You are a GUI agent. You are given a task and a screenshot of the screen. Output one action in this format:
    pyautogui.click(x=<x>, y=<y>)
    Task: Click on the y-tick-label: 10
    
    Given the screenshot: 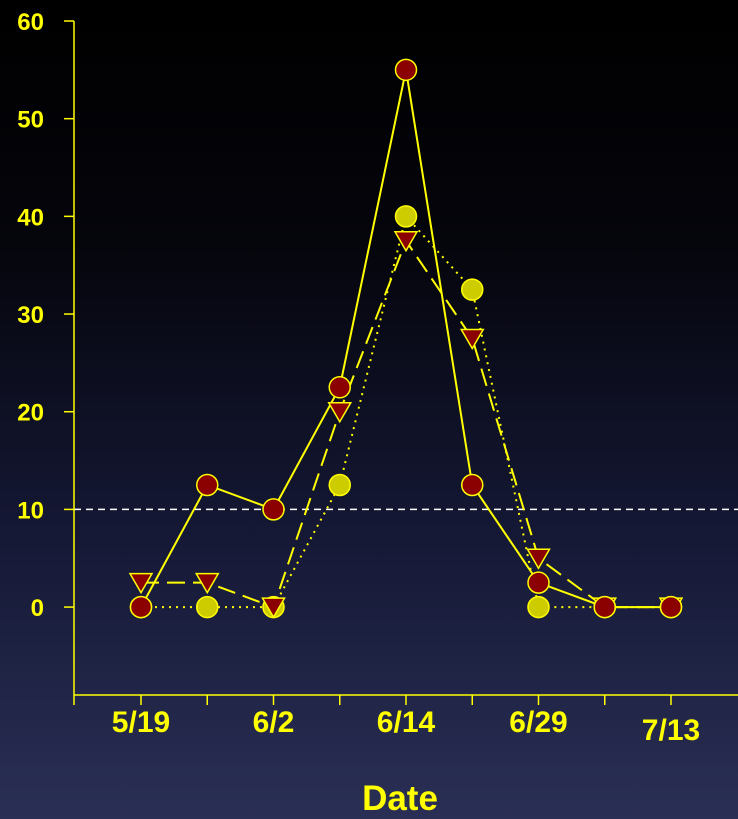 What is the action you would take?
    pyautogui.click(x=30, y=510)
    